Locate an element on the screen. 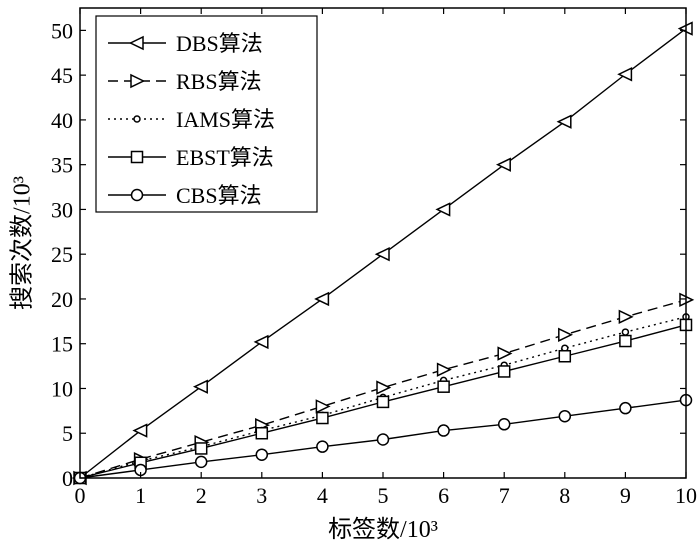 The image size is (700, 549). y-tick-label: 35 is located at coordinates (62, 165).